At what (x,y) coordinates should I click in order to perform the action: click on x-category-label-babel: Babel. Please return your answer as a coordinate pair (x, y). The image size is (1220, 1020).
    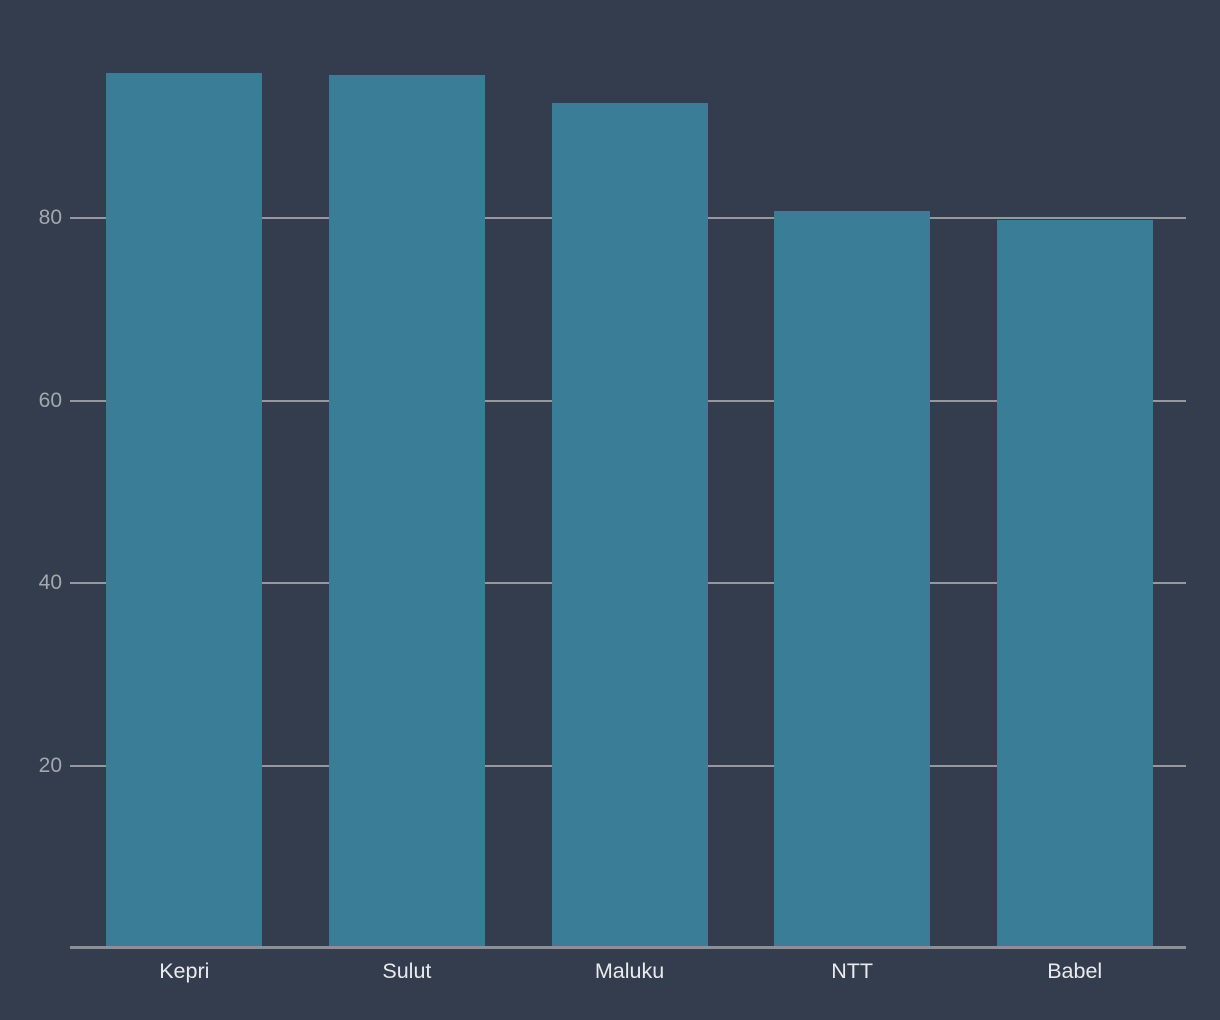
    Looking at the image, I should click on (1075, 971).